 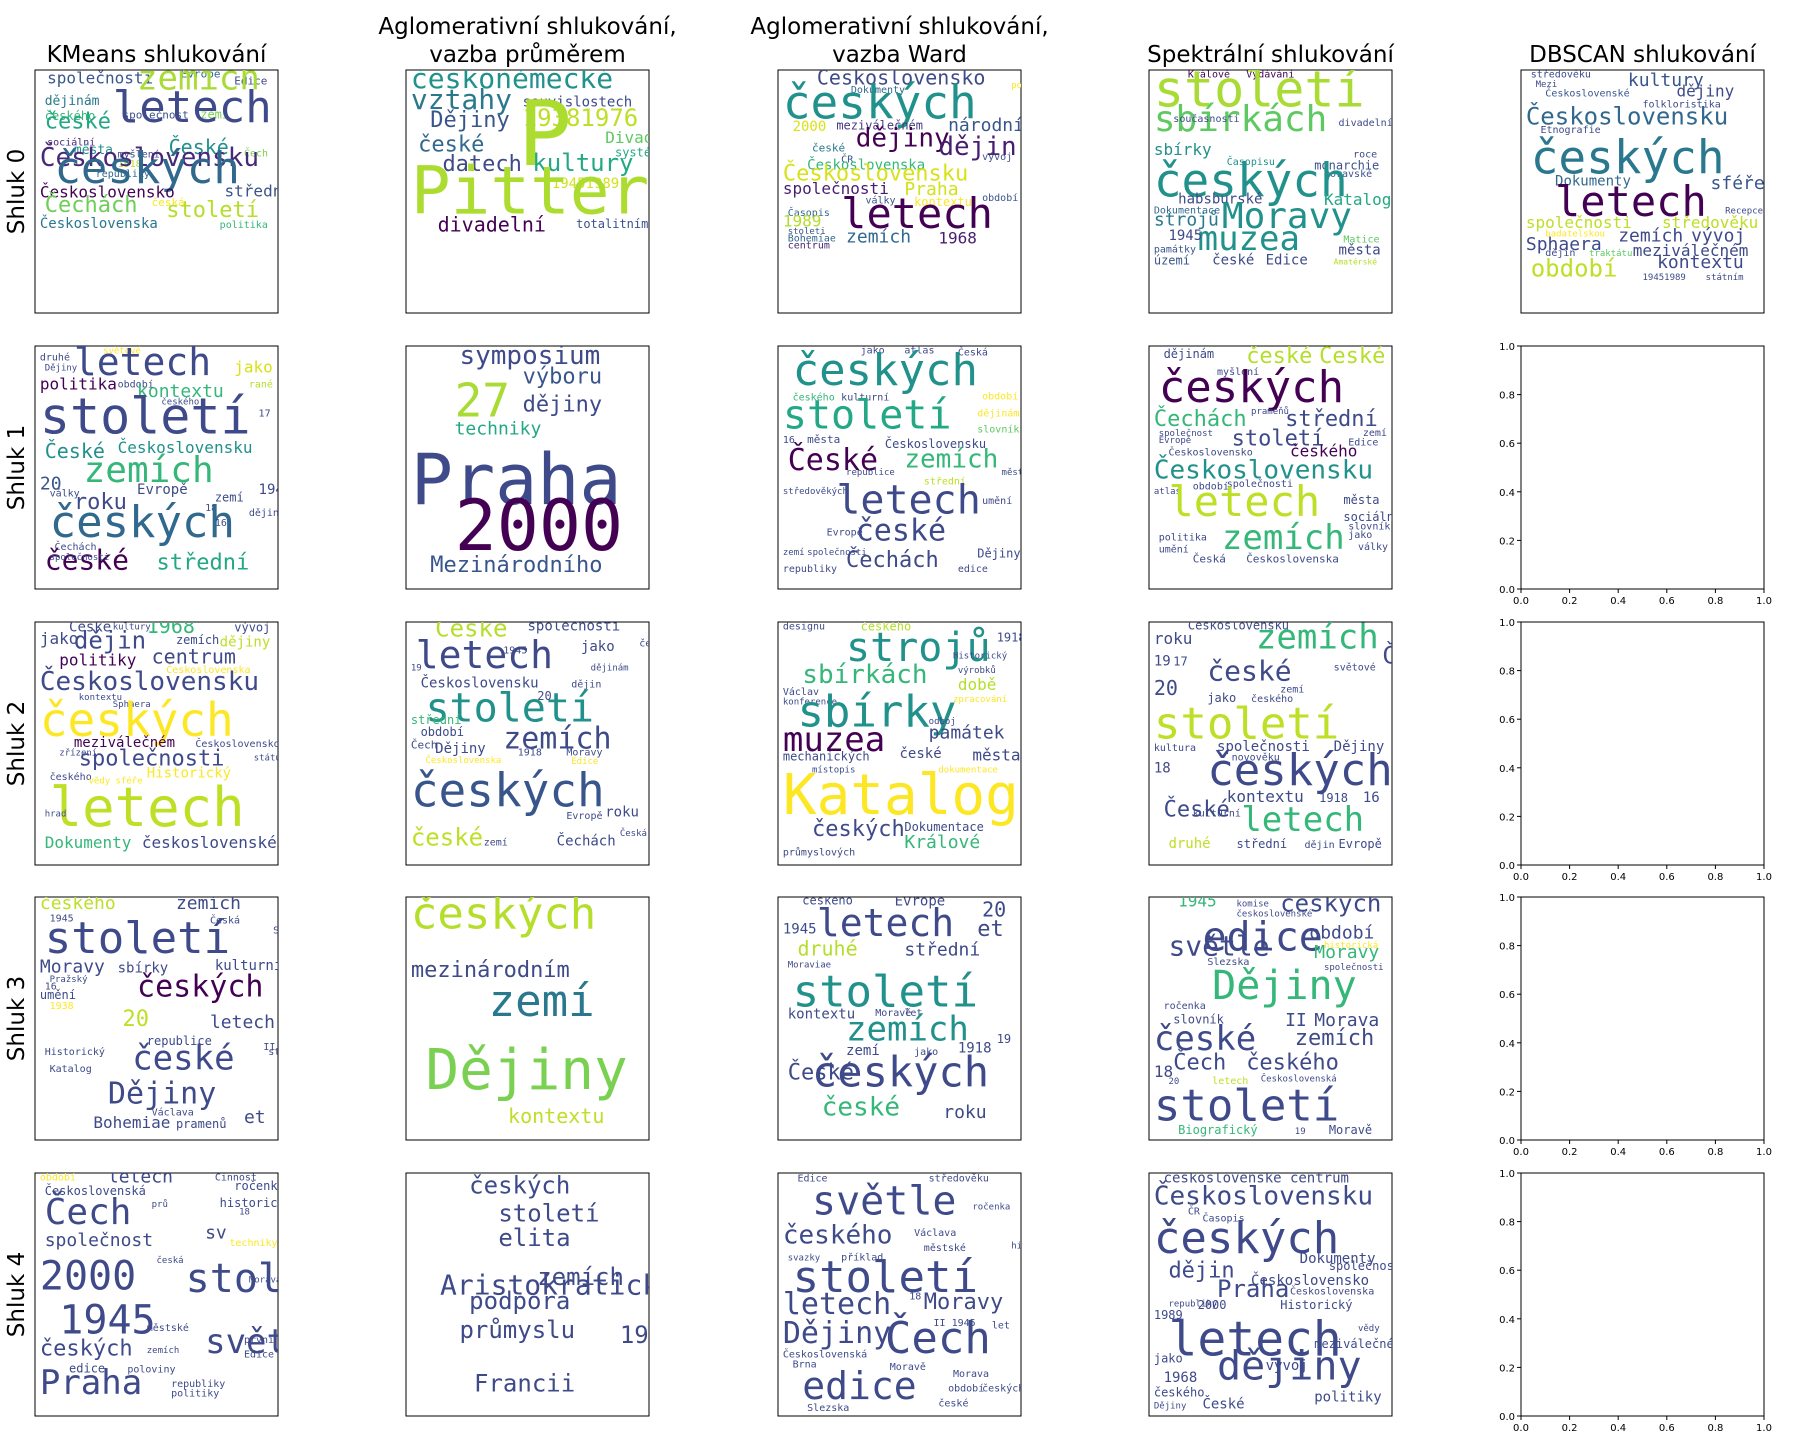 I want to click on cloud-word: průmyslových, so click(x=819, y=852).